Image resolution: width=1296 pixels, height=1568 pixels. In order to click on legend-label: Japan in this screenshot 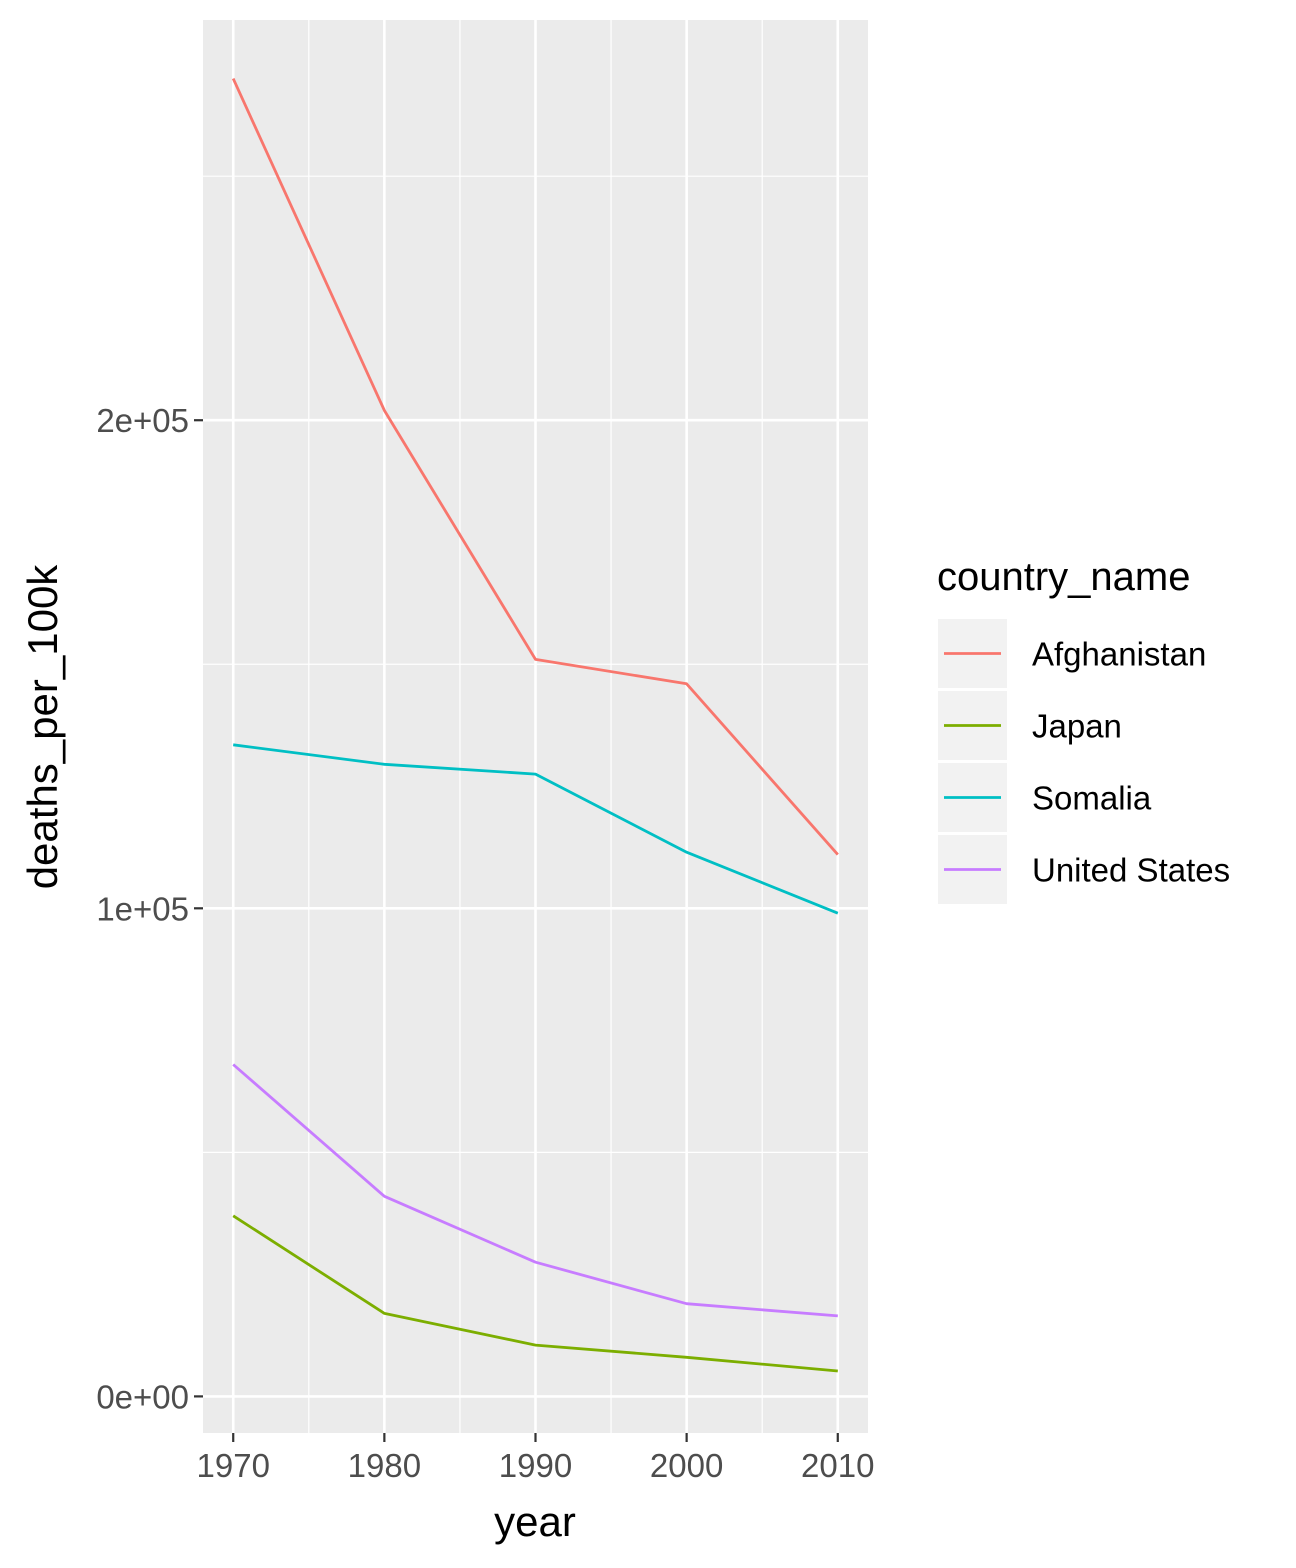, I will do `click(1077, 726)`.